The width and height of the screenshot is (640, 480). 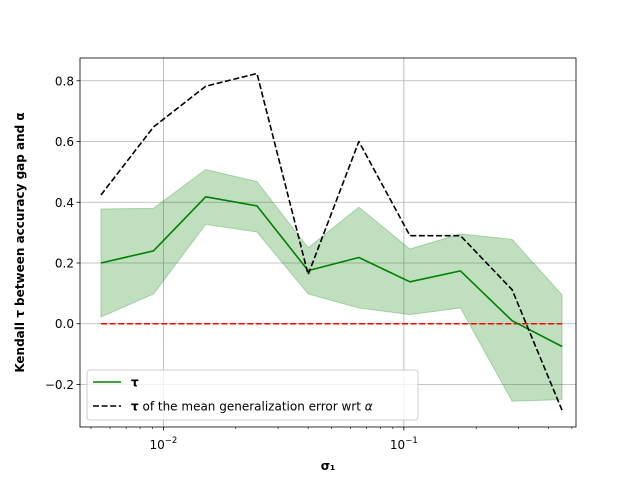 What do you see at coordinates (171, 441) in the screenshot?
I see `x-tick-label-exponent: −2` at bounding box center [171, 441].